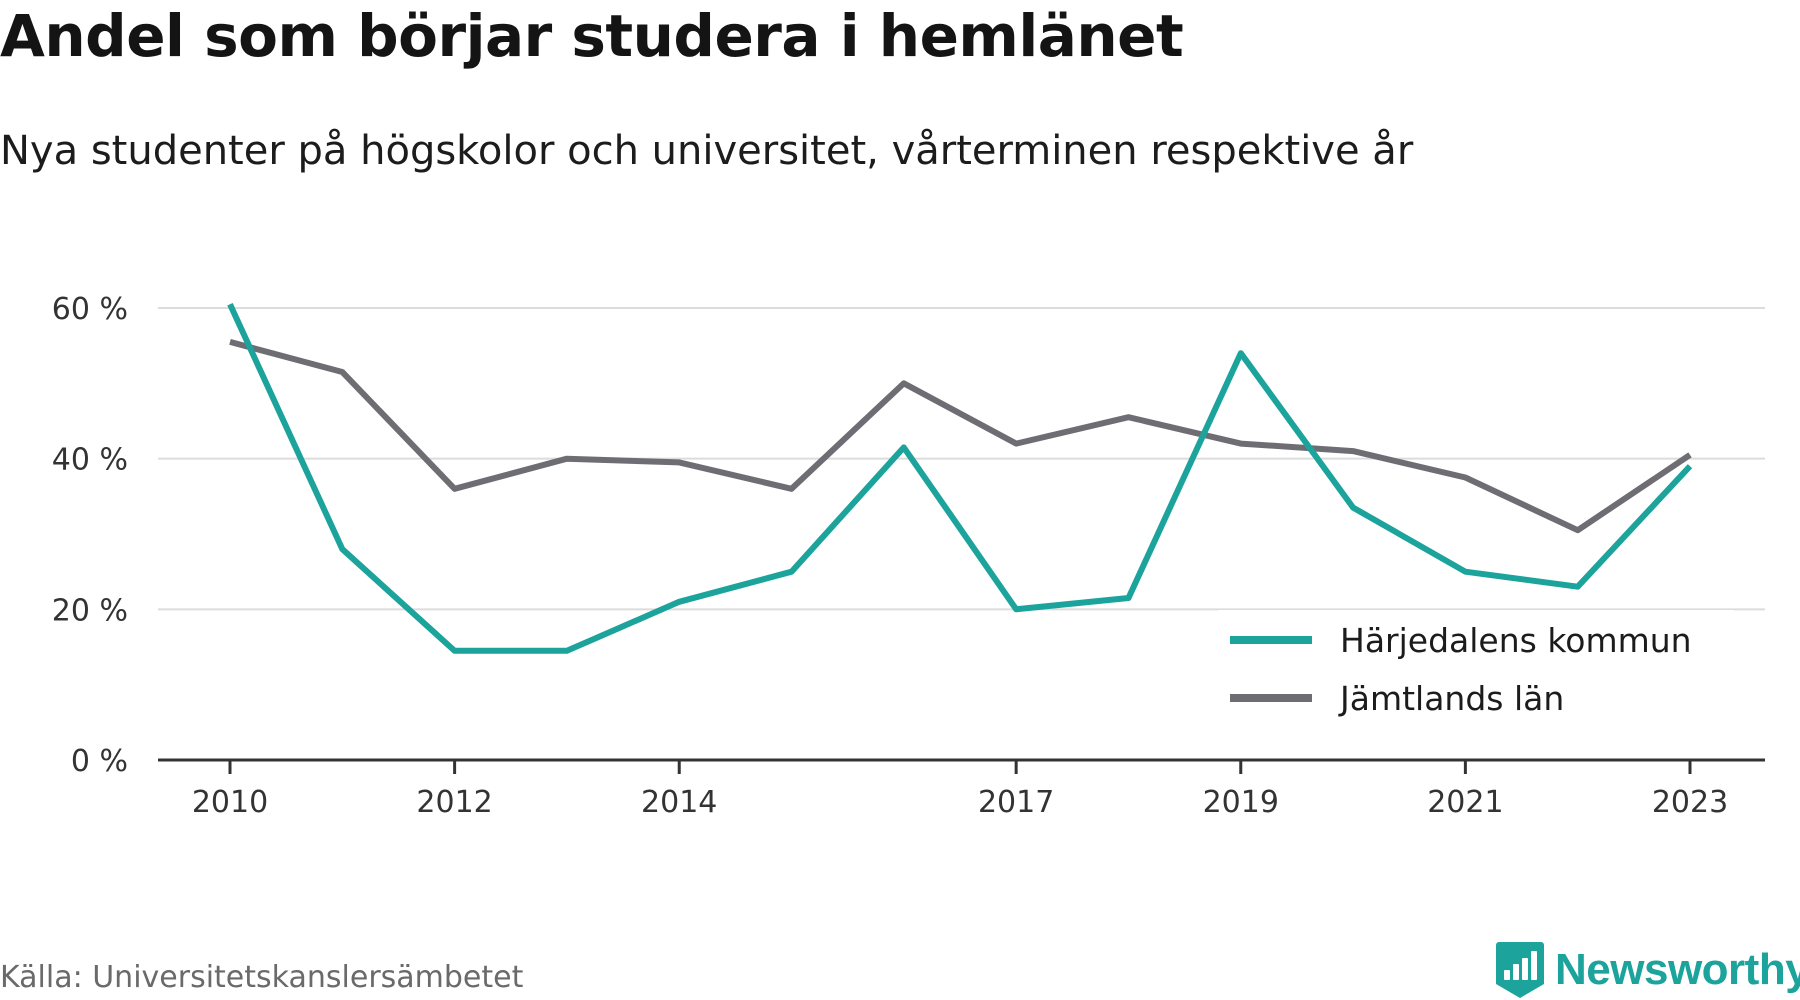  I want to click on y-tick-label: 40 %, so click(90, 460).